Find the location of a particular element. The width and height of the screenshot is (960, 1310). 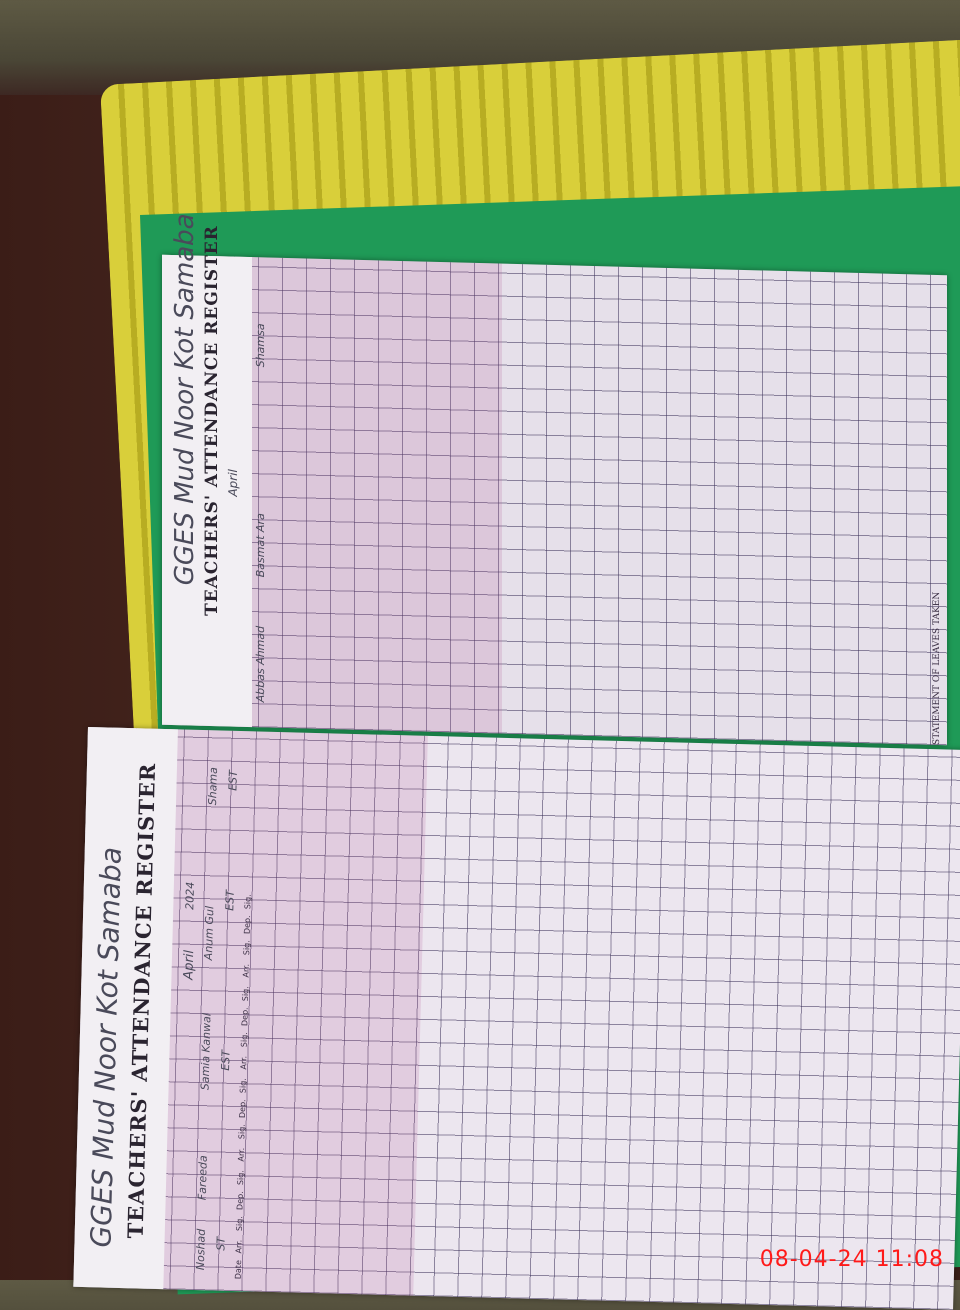

designation: ST is located at coordinates (221, 1243).